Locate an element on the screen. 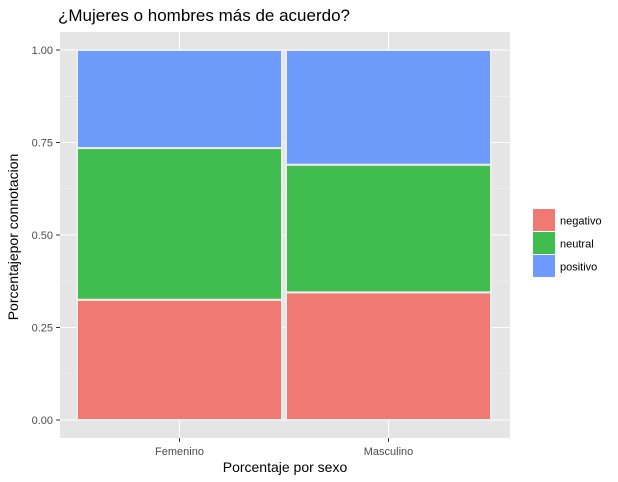 This screenshot has width=618, height=482. bar-negativo-femenino is located at coordinates (179, 359).